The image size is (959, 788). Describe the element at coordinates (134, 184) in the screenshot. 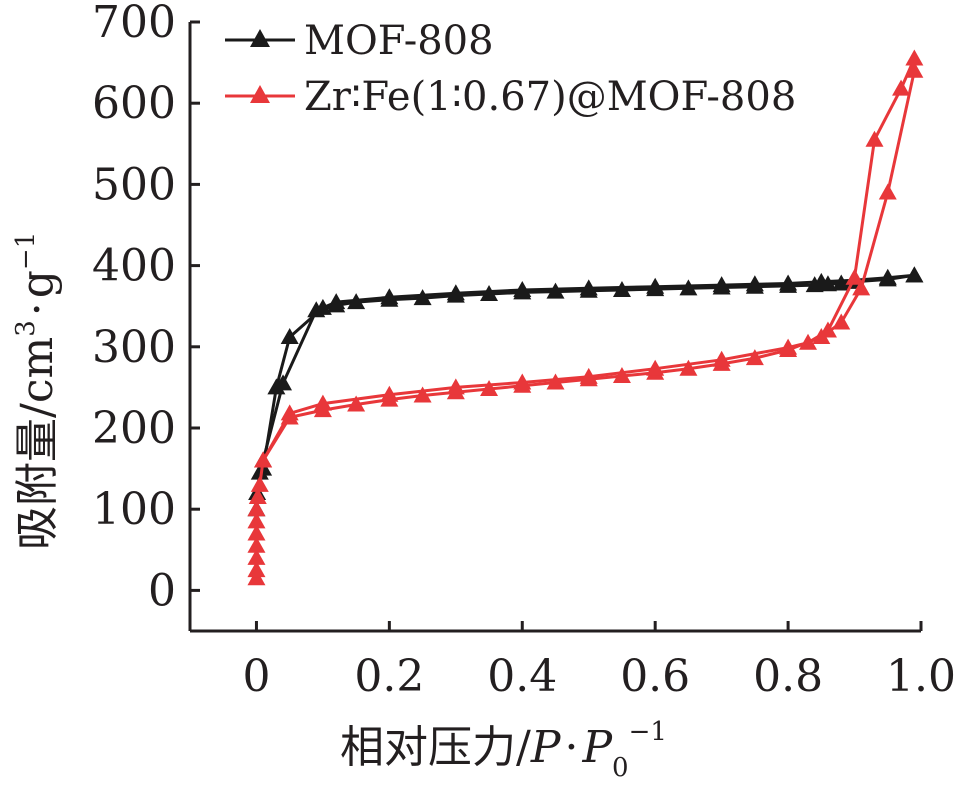

I see `y-tick-label: 500` at that location.